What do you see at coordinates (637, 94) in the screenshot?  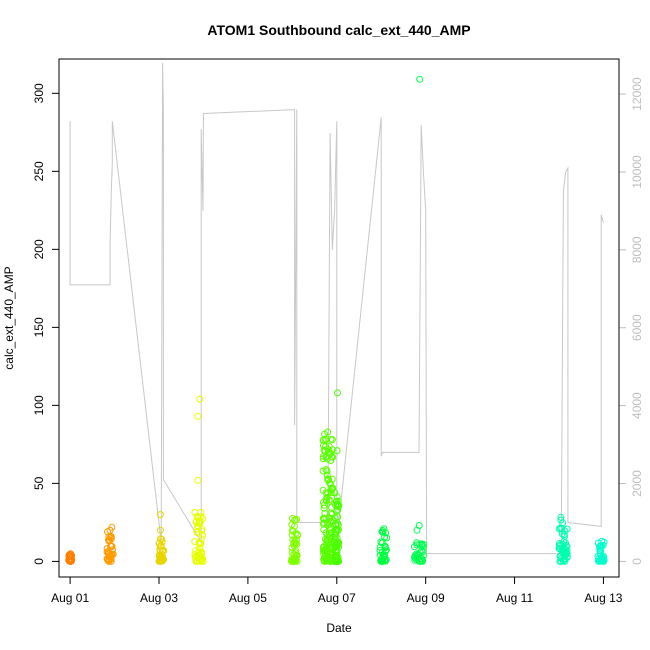 I see `y2-tick-label-6: 12000` at bounding box center [637, 94].